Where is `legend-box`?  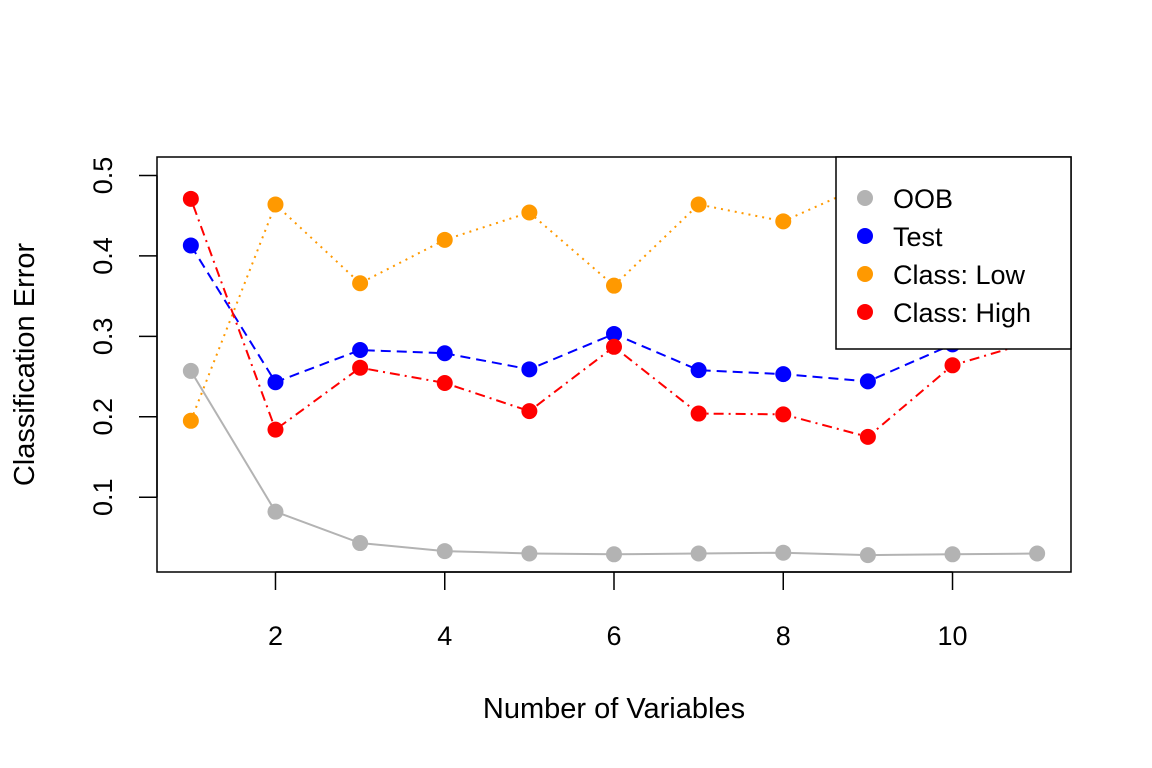 legend-box is located at coordinates (953, 253).